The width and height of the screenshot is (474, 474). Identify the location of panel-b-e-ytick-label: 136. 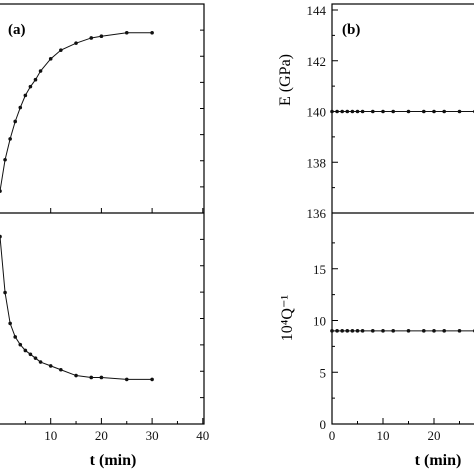
(317, 213).